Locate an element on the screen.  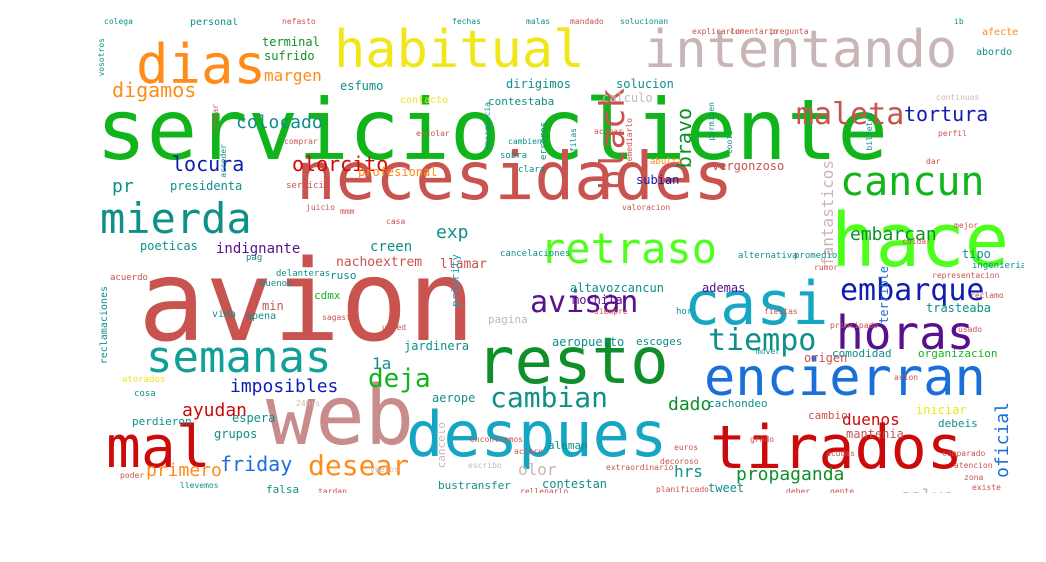
word-dado: dado is located at coordinates (690, 404).